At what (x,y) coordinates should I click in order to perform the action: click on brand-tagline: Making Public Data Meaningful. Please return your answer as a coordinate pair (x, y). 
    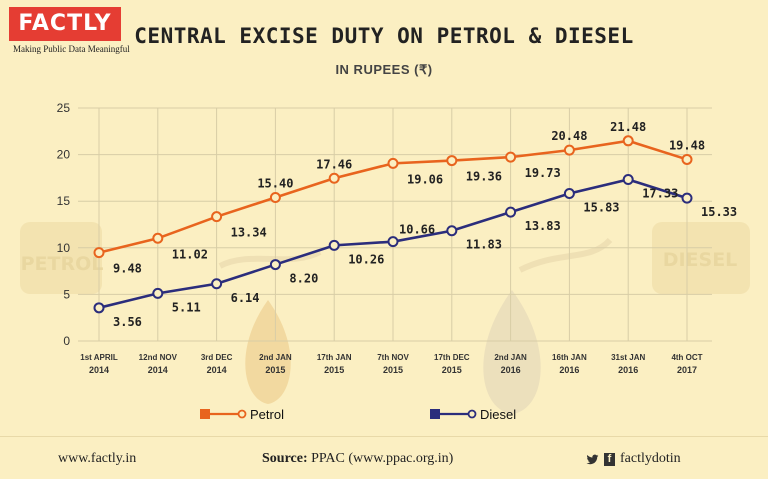
    Looking at the image, I should click on (71, 49).